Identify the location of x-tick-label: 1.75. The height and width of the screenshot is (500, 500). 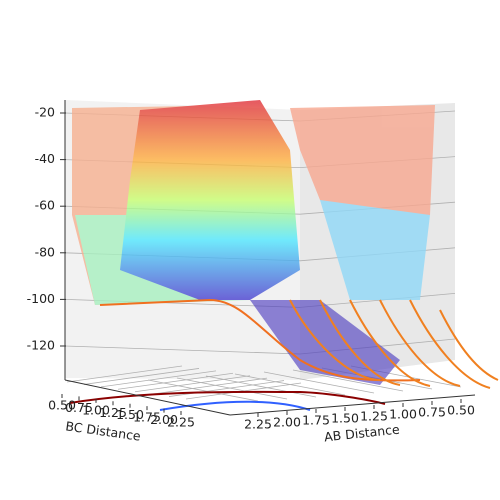
(147, 417).